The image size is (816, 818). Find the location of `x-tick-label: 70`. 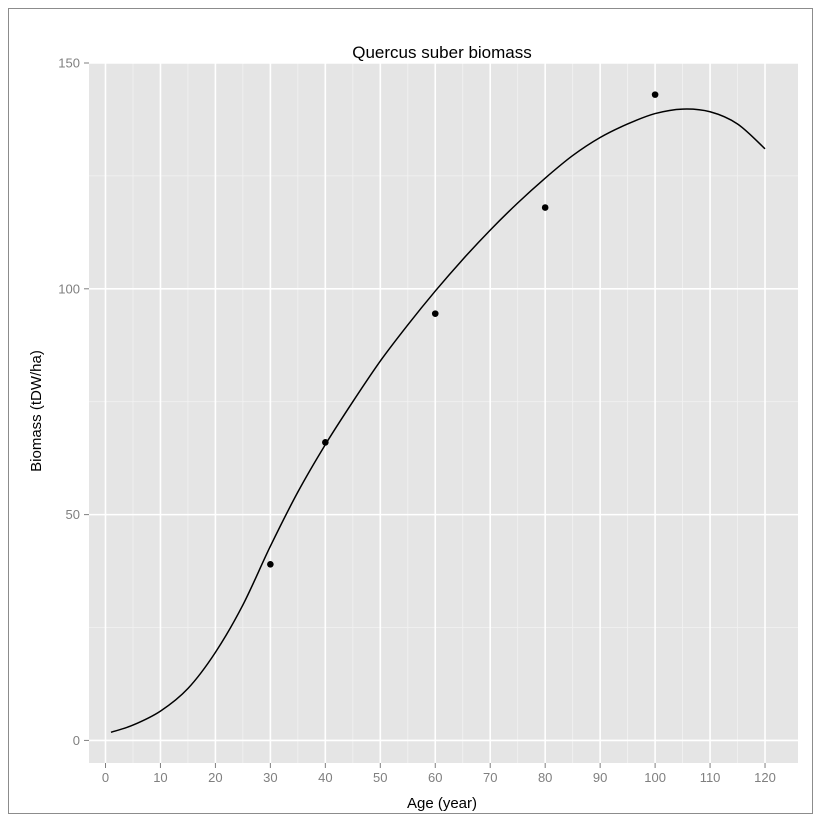

x-tick-label: 70 is located at coordinates (490, 777).